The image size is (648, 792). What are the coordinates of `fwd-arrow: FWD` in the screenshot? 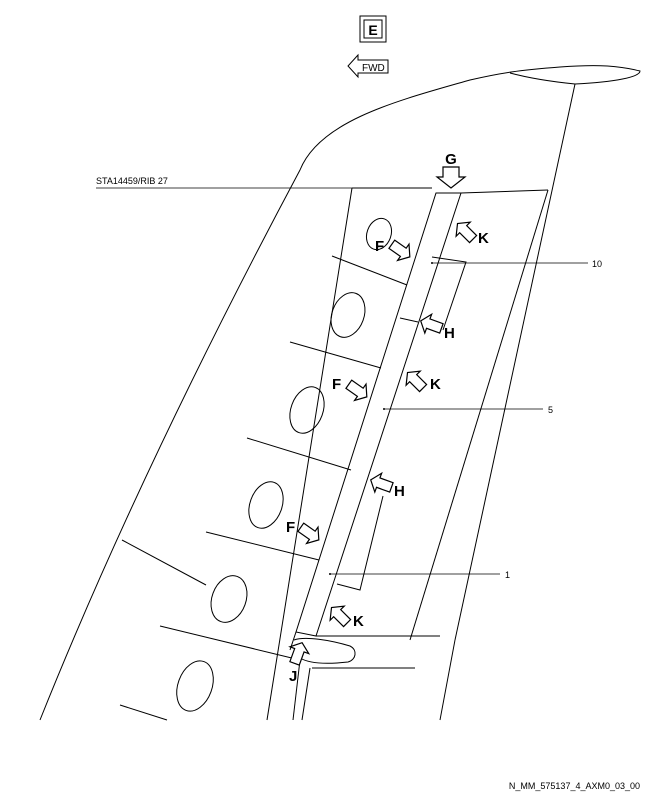 It's located at (368, 66).